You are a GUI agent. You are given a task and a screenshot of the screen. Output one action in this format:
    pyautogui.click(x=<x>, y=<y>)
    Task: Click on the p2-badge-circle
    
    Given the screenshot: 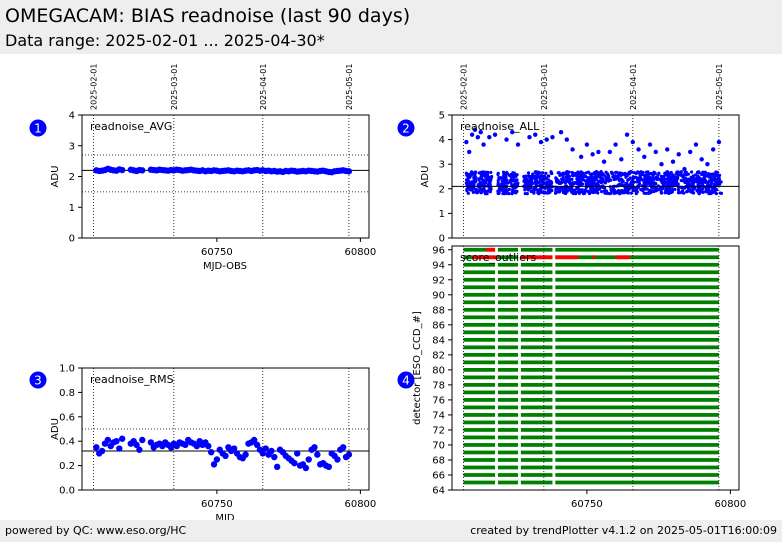 What is the action you would take?
    pyautogui.click(x=406, y=128)
    